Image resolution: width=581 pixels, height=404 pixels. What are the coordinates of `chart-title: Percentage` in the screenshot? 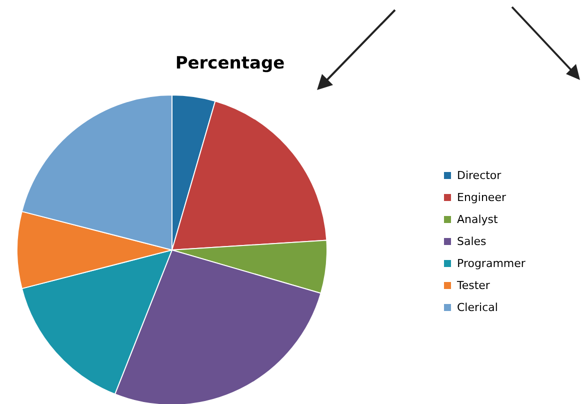 It's located at (230, 64).